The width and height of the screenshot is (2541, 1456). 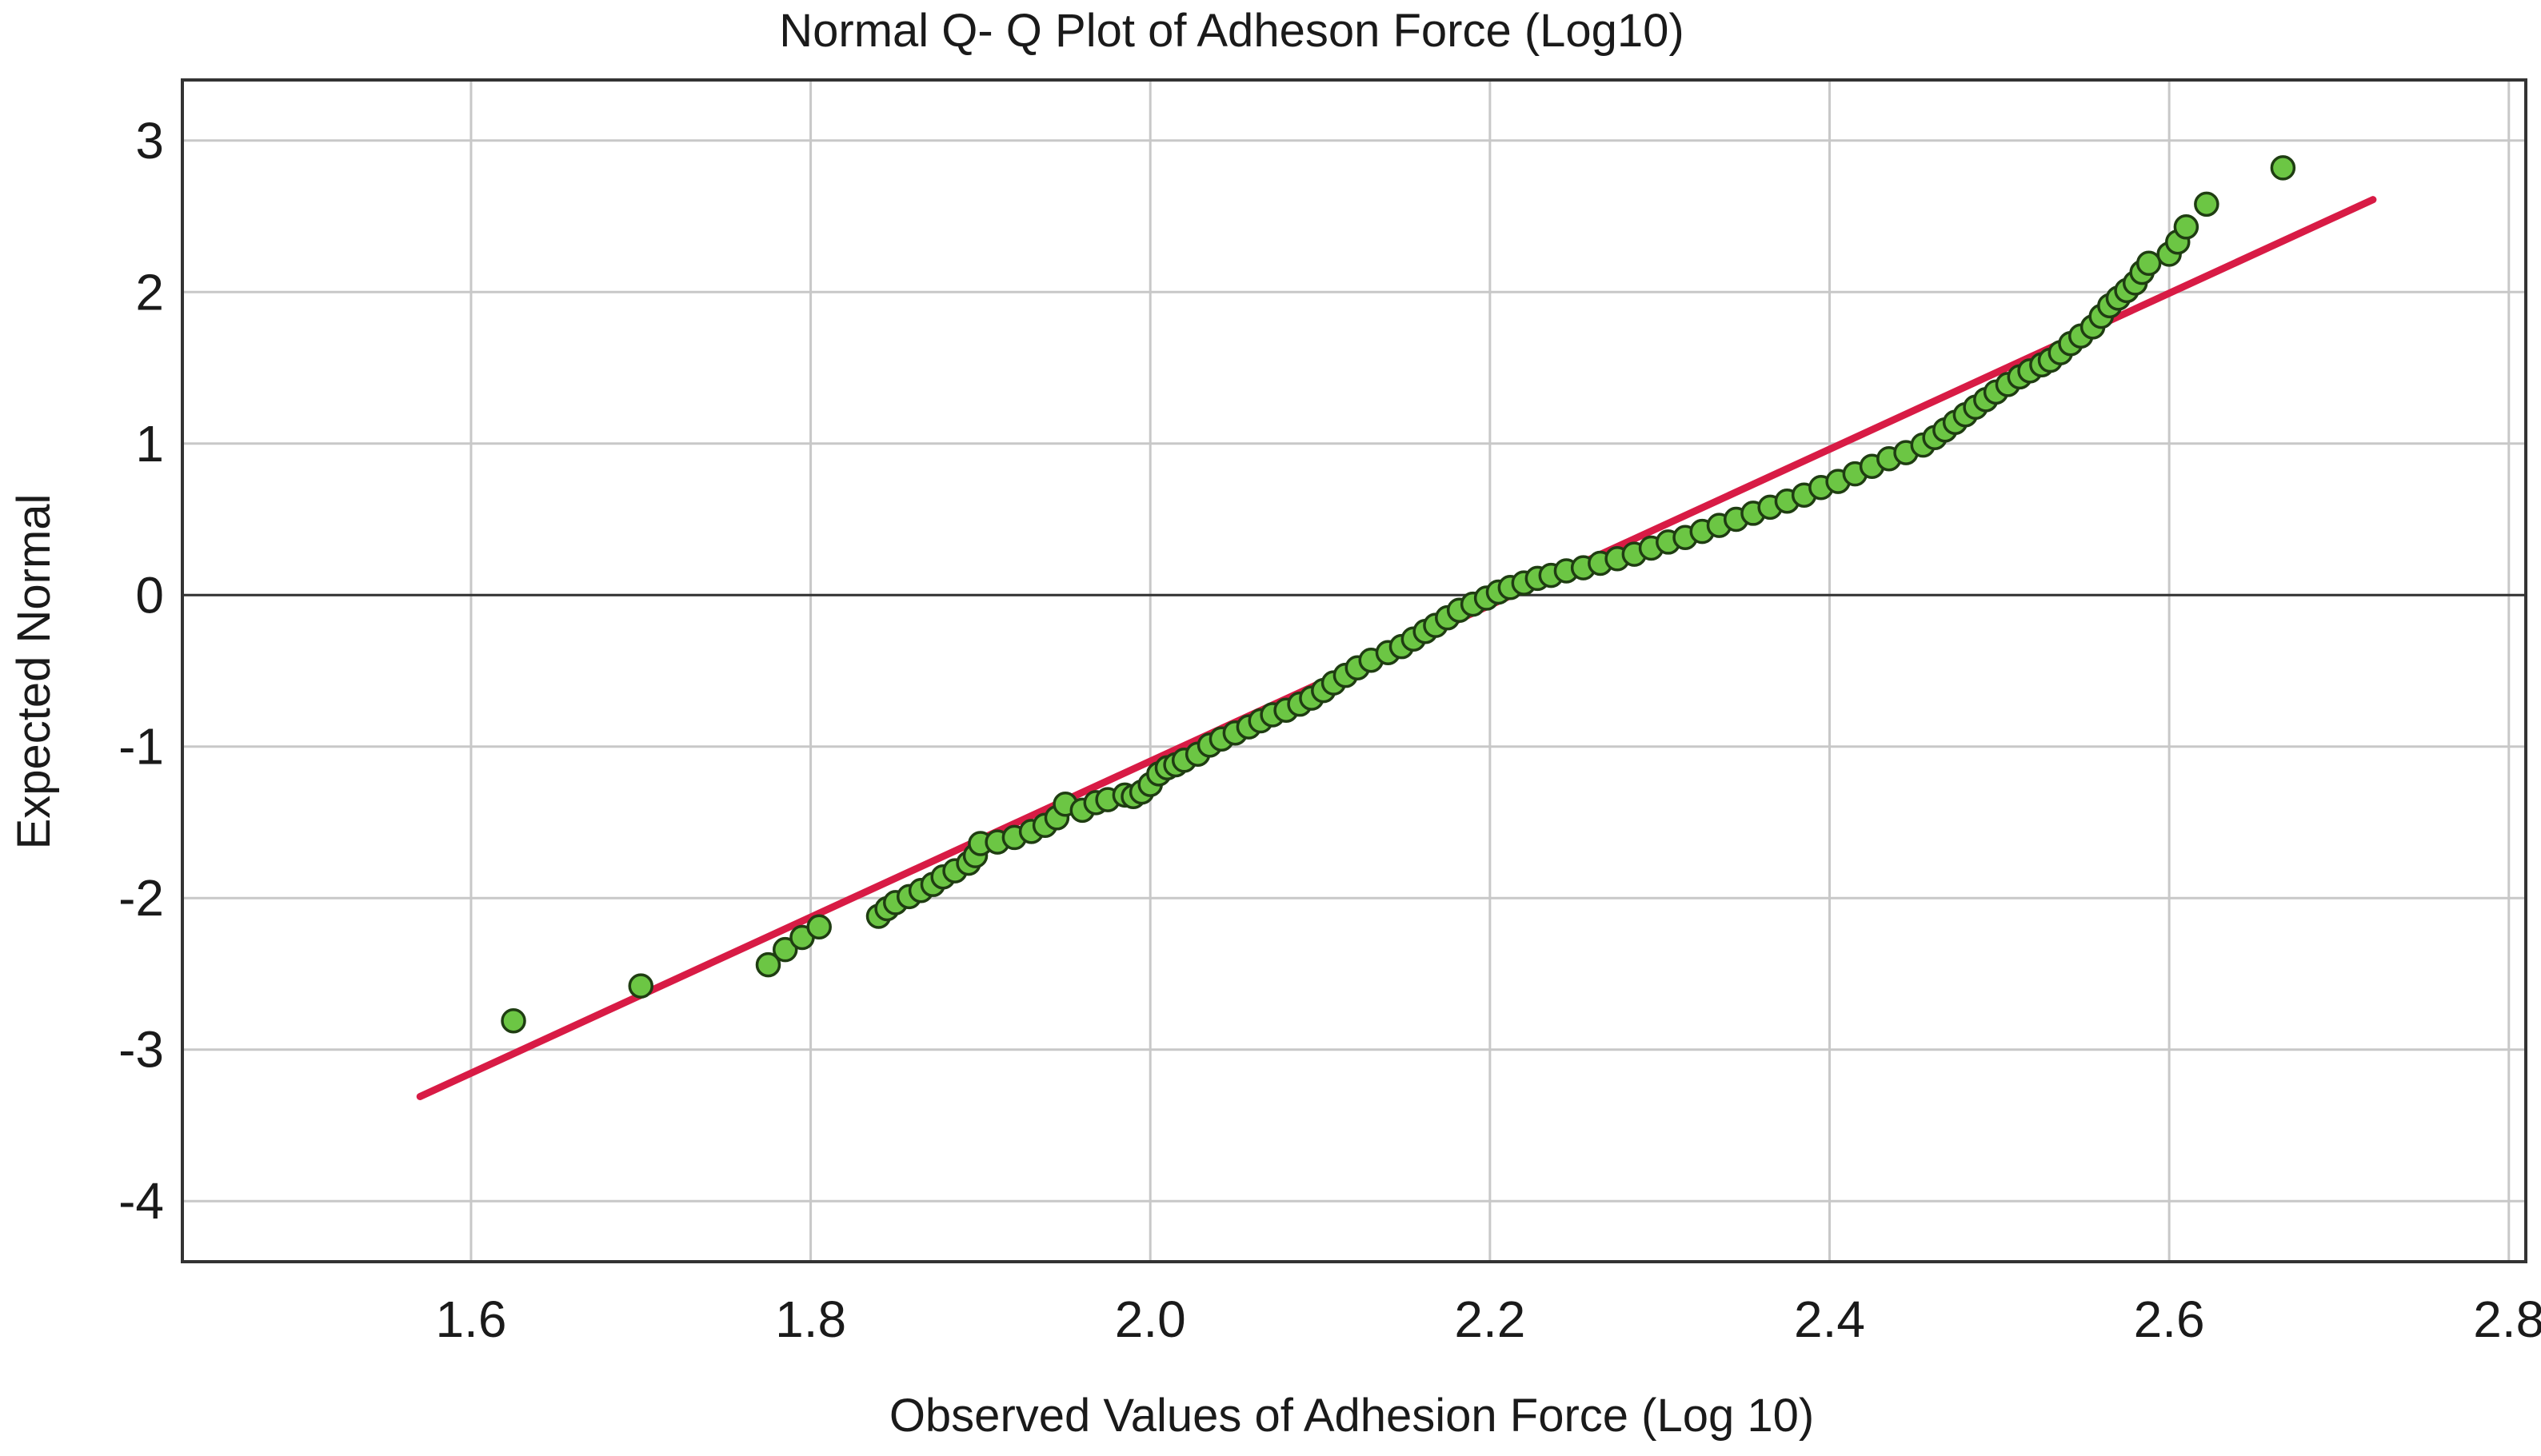 What do you see at coordinates (34, 672) in the screenshot?
I see `y-axis-title: Expected Normal` at bounding box center [34, 672].